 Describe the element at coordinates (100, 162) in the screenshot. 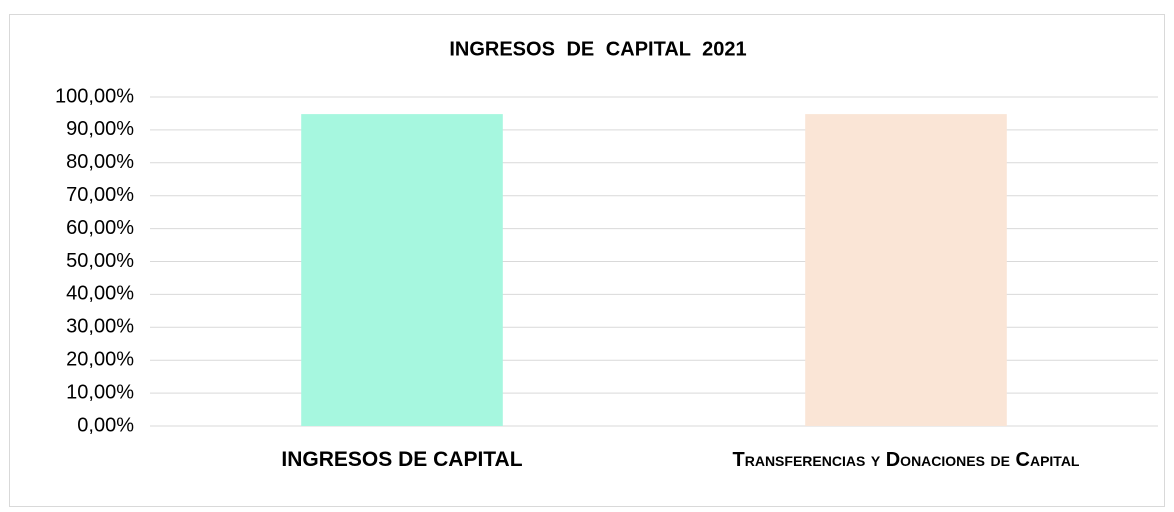

I see `y-tick-label: 80,00%` at that location.